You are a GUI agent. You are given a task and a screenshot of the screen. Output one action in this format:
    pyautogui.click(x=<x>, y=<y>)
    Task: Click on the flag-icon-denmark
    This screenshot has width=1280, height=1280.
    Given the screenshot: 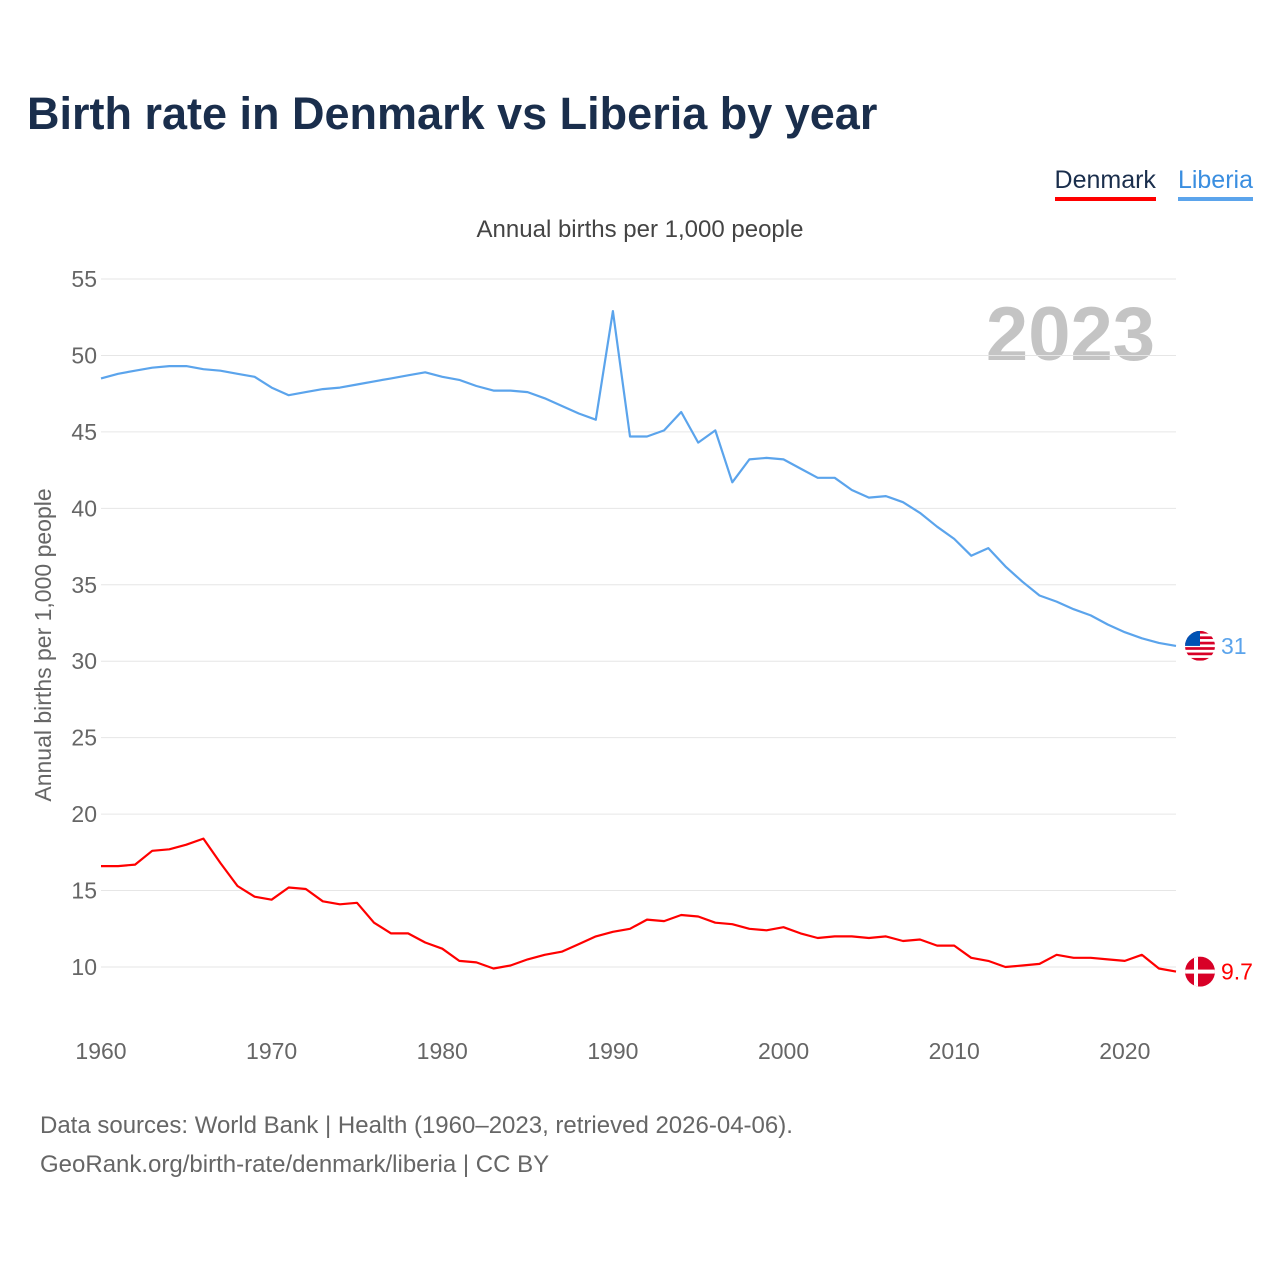 What is the action you would take?
    pyautogui.click(x=1200, y=971)
    